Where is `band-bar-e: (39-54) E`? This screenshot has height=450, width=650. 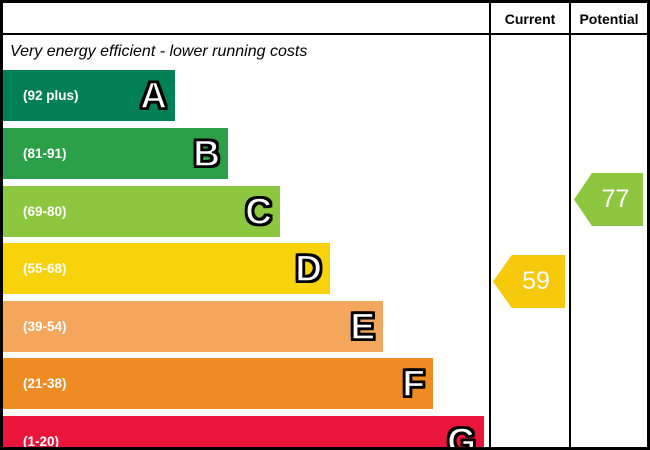
band-bar-e: (39-54) E is located at coordinates (193, 326).